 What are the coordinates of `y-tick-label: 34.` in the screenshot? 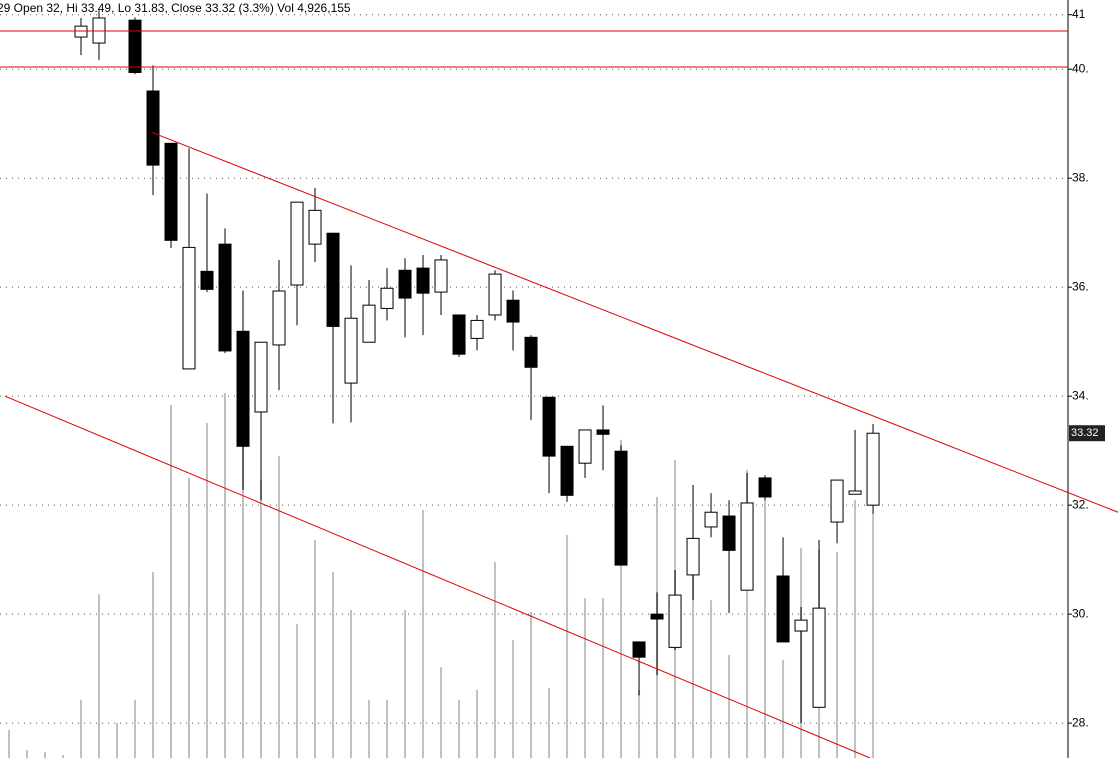 It's located at (1080, 395).